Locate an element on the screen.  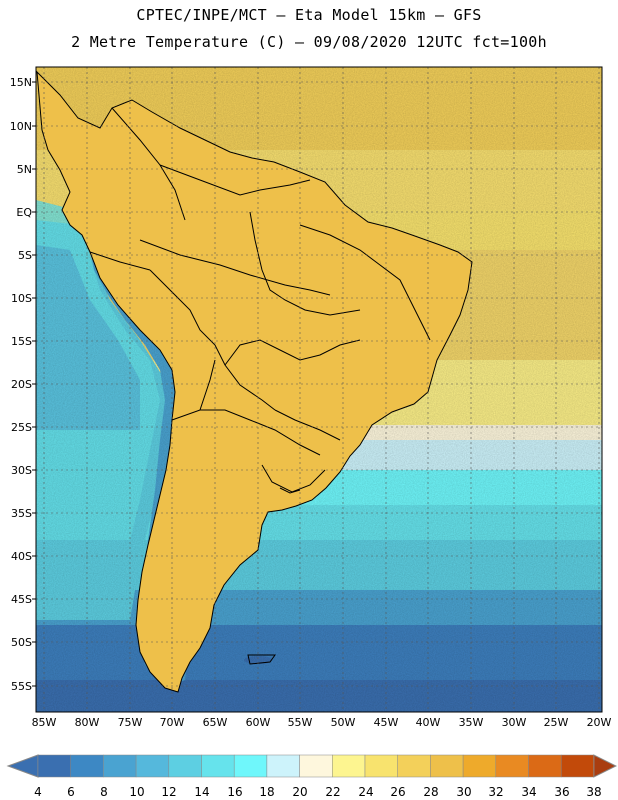
colorbar-arrow-high is located at coordinates (605, 766).